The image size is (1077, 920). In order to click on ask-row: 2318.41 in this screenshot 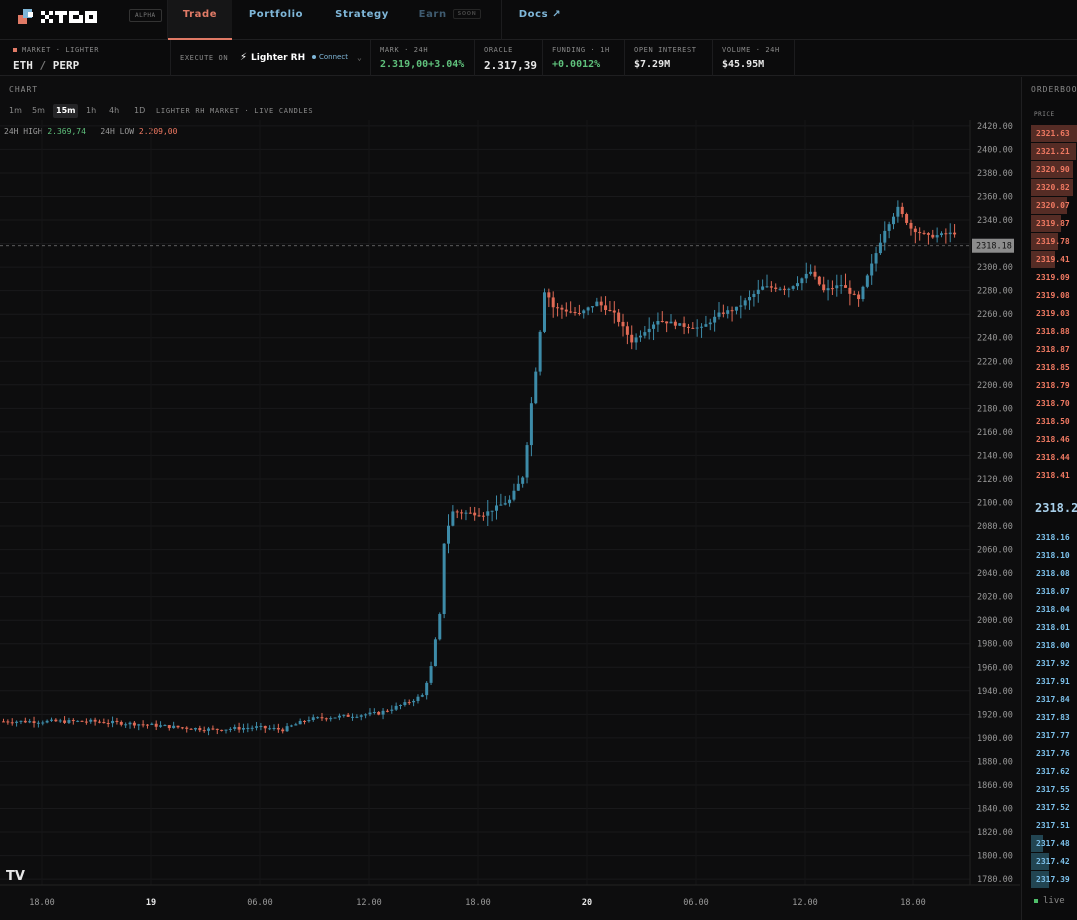, I will do `click(1054, 475)`.